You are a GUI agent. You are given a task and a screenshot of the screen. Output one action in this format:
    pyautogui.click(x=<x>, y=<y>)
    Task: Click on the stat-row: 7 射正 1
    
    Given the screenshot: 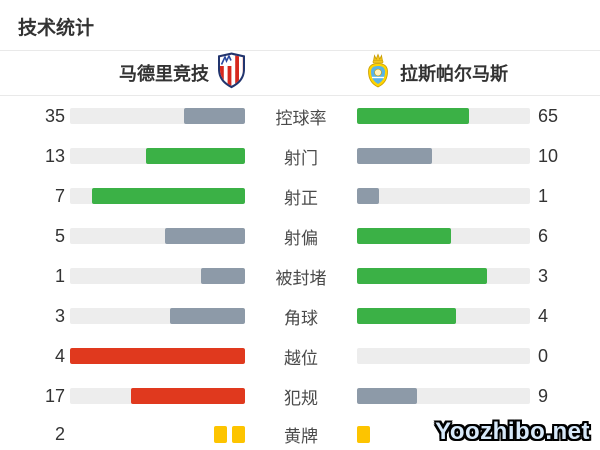 What is the action you would take?
    pyautogui.click(x=300, y=196)
    